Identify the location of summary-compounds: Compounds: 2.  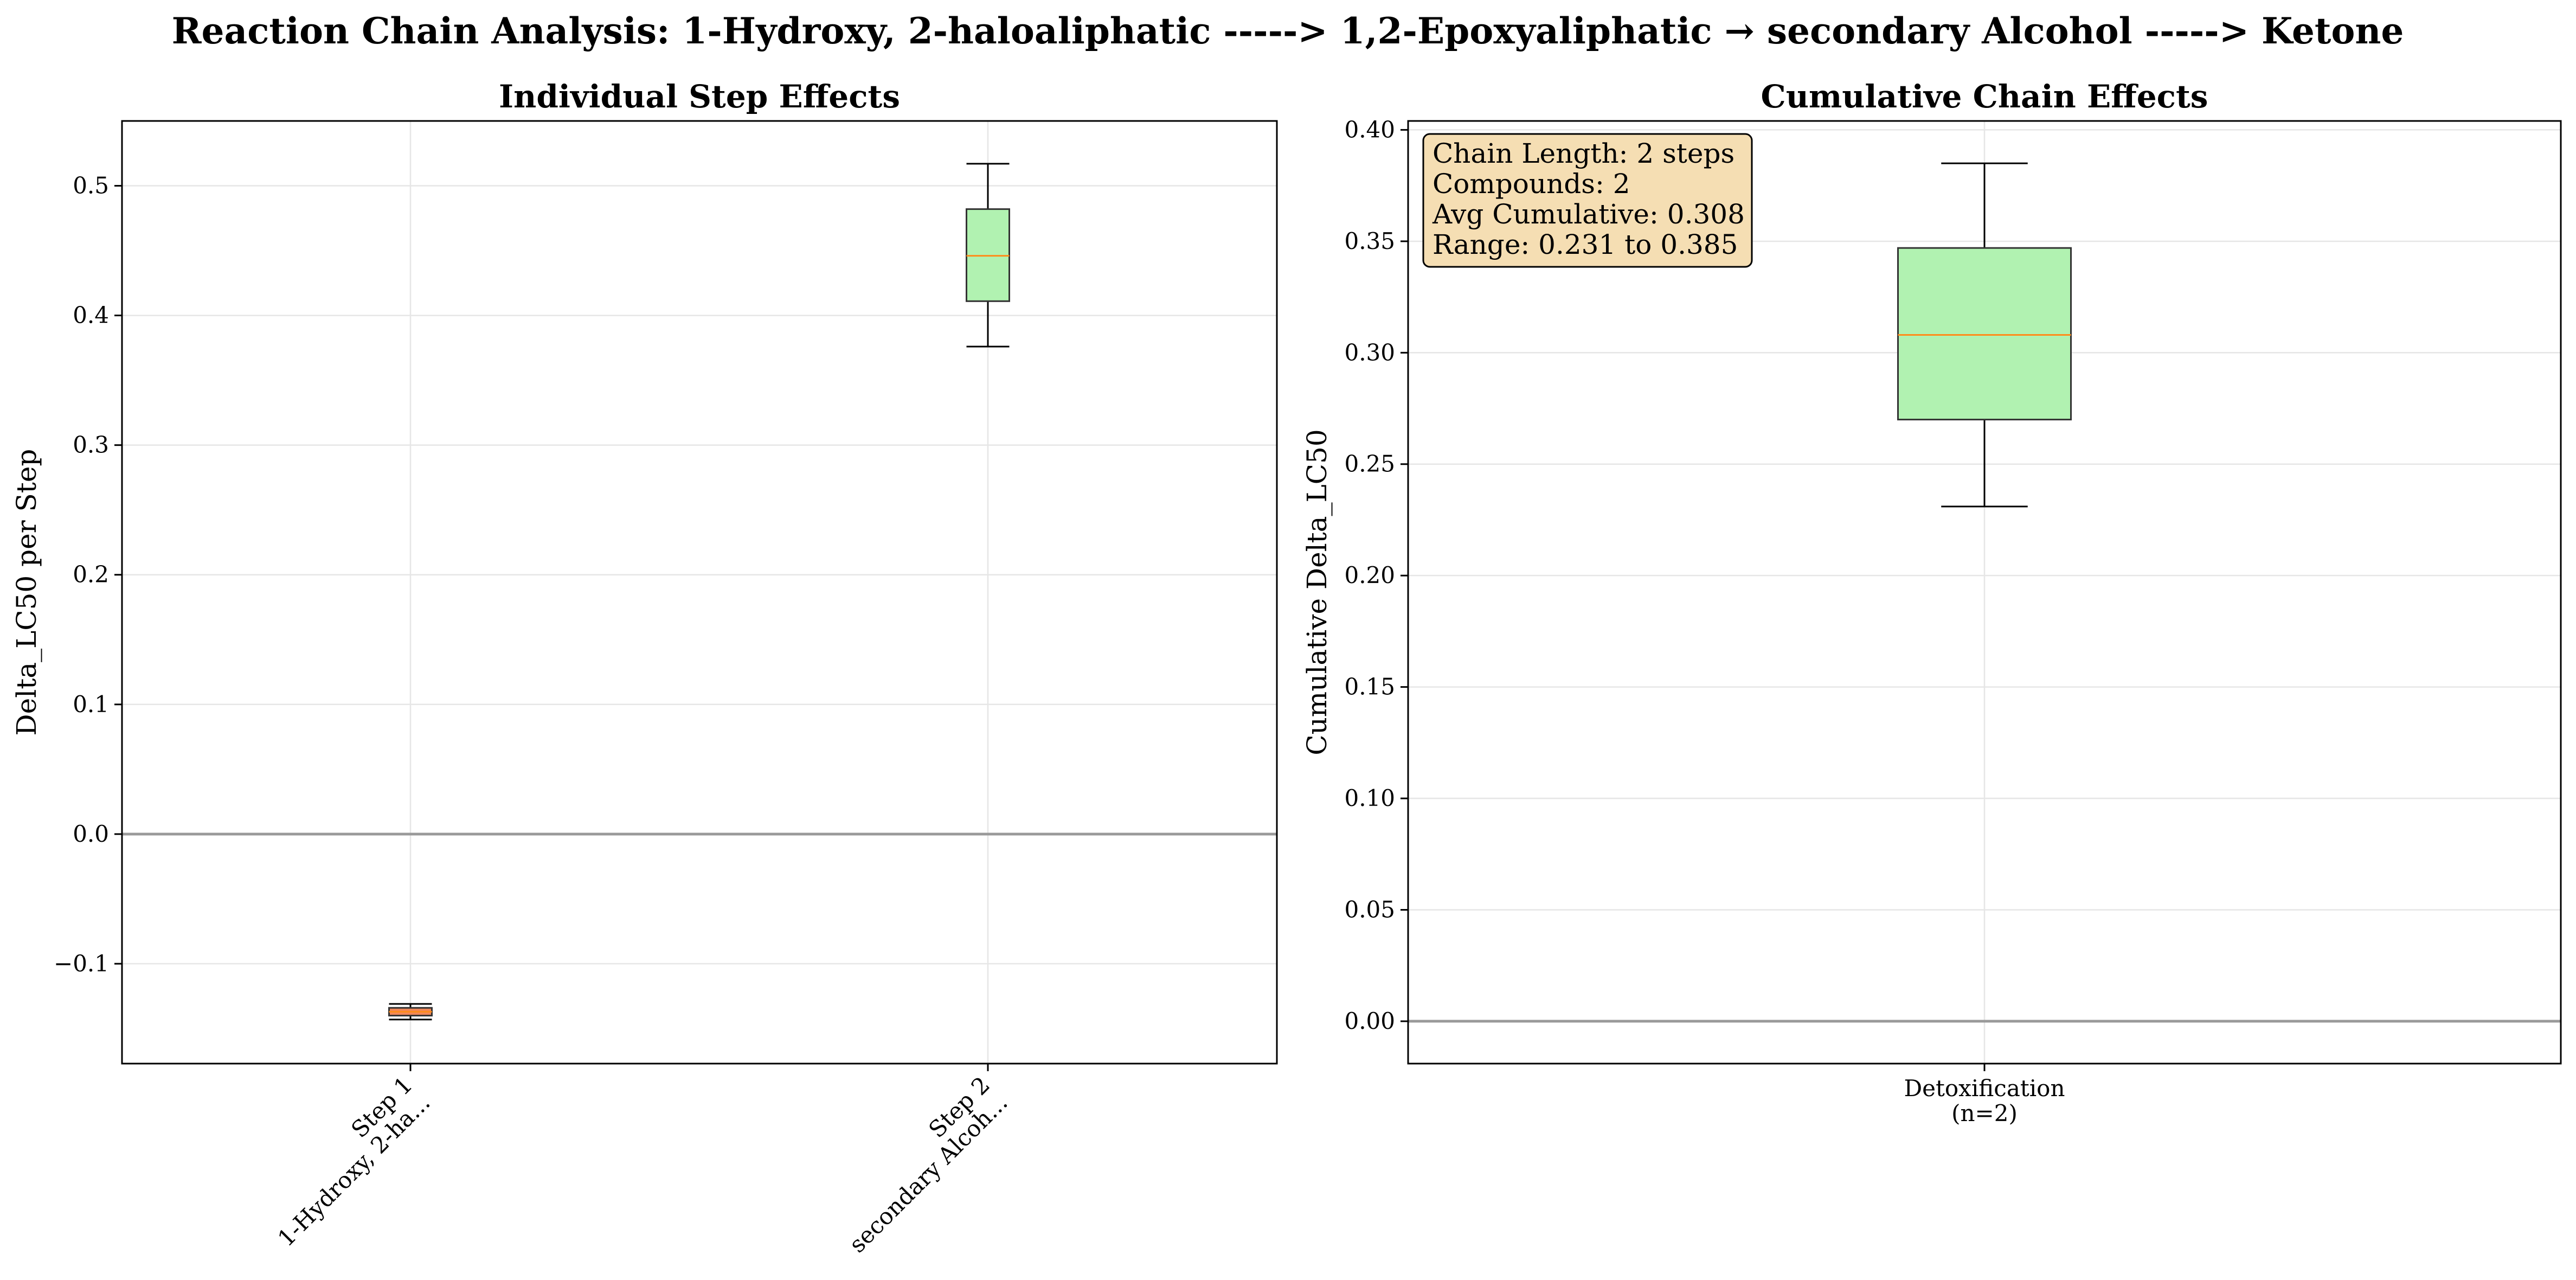
(1531, 184).